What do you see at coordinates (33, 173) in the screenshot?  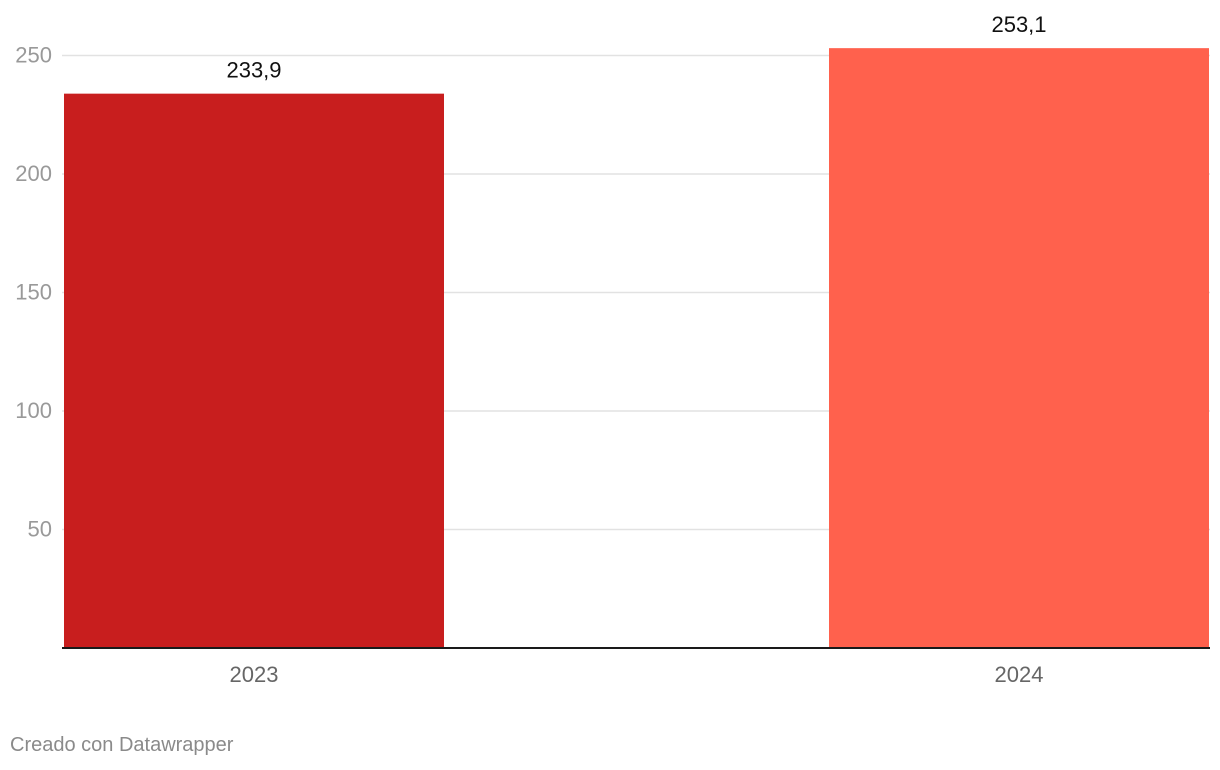 I see `y-tick-label: 200` at bounding box center [33, 173].